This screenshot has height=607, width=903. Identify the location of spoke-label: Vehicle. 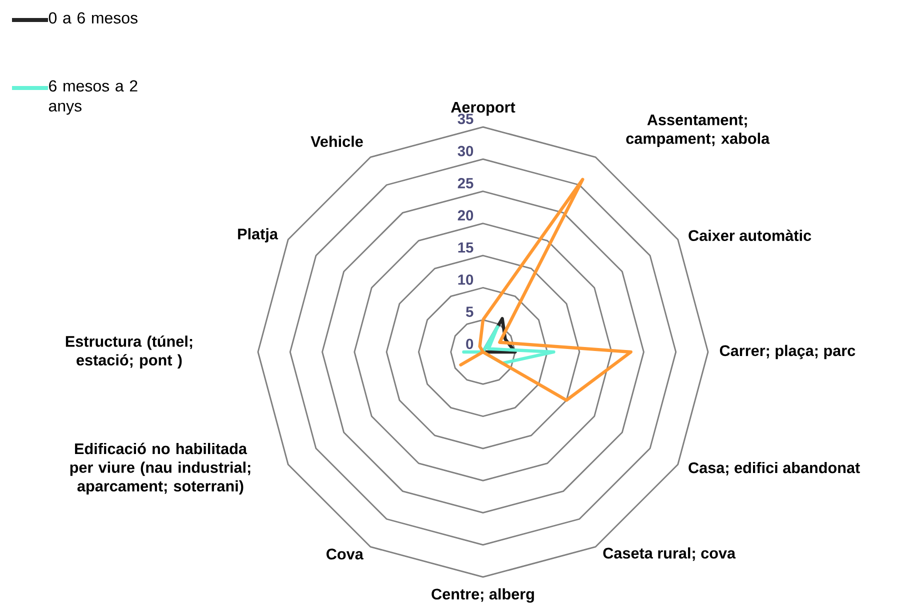
(336, 141).